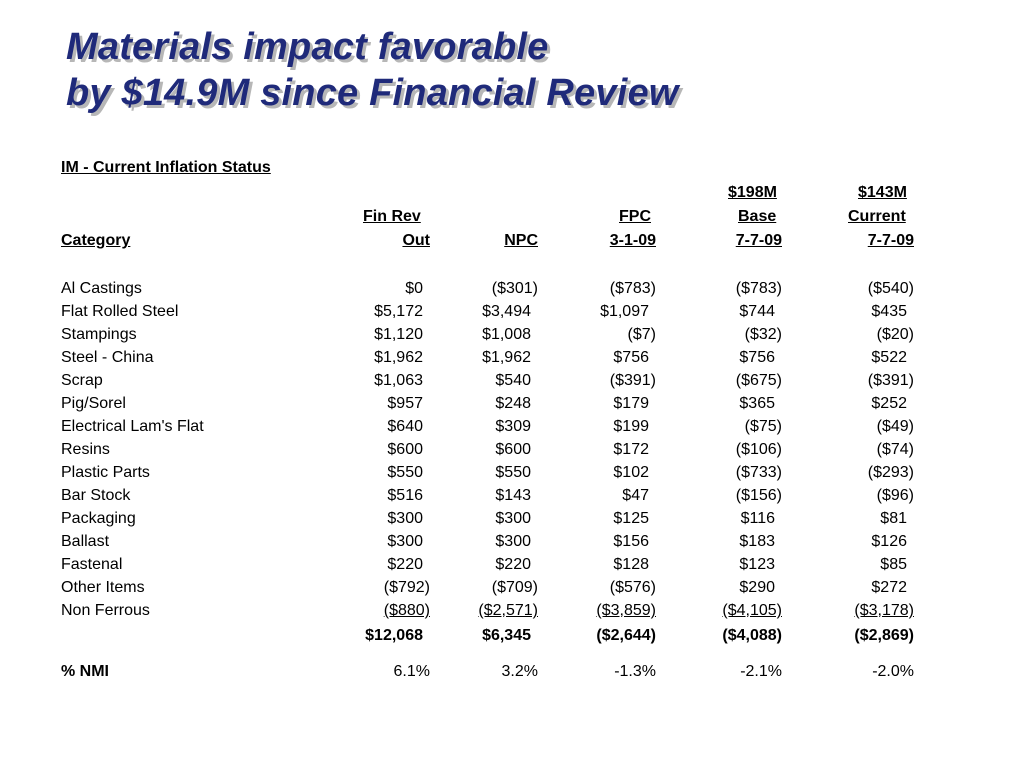 The width and height of the screenshot is (1024, 768). Describe the element at coordinates (889, 587) in the screenshot. I see `row-value-current: $272` at that location.